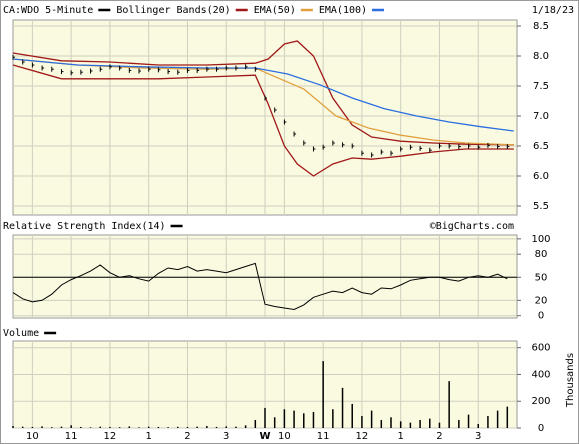 This screenshot has width=579, height=444. I want to click on rsi-line, so click(260, 286).